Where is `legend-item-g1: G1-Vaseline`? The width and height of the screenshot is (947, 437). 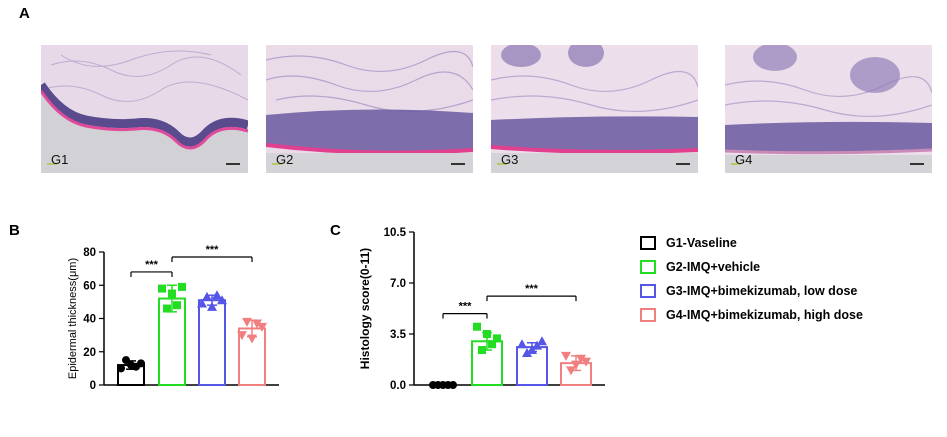
legend-item-g1: G1-Vaseline is located at coordinates (751, 242).